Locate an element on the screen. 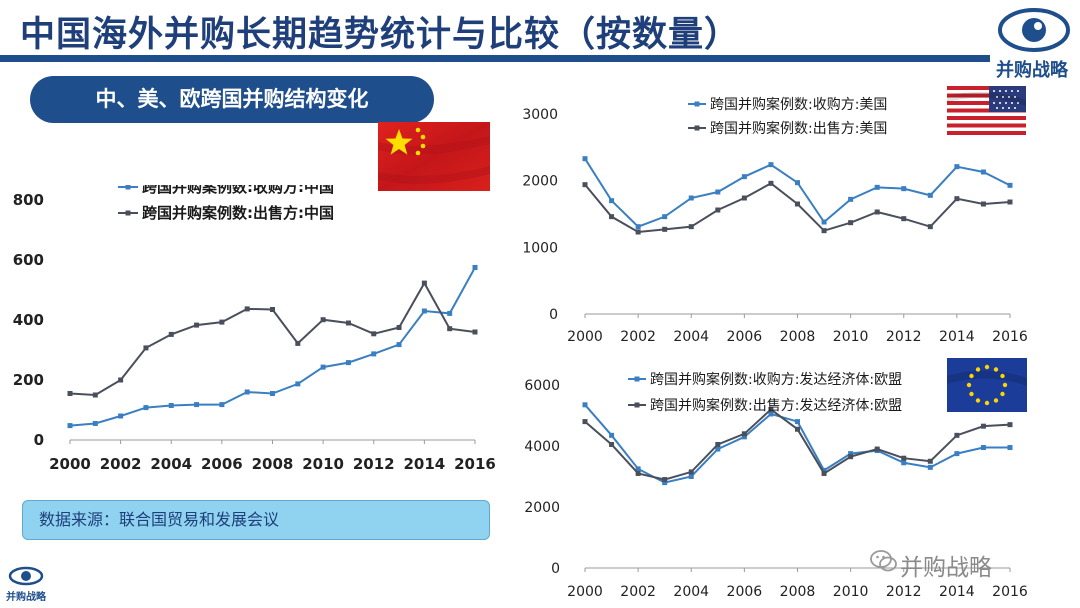 This screenshot has width=1080, height=608. footer-logo-text: 并购战略 is located at coordinates (26, 597).